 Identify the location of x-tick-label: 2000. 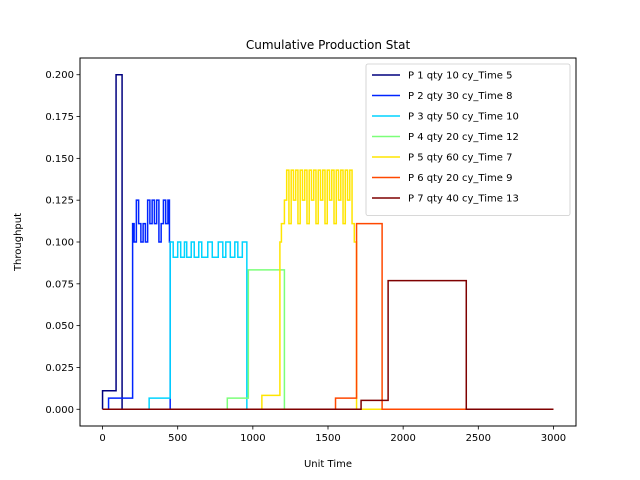
(402, 438).